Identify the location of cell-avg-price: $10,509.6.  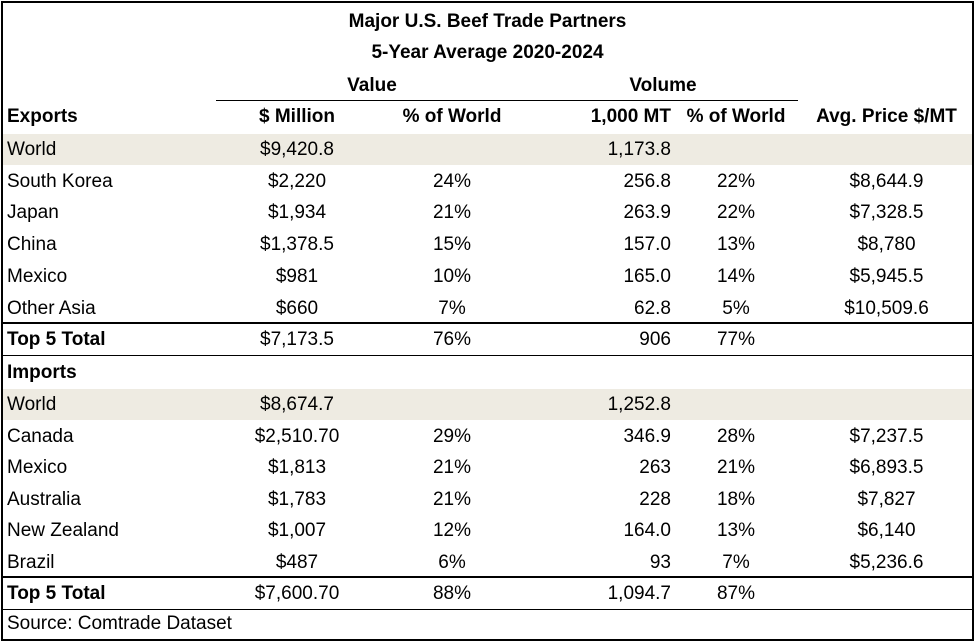
(886, 308).